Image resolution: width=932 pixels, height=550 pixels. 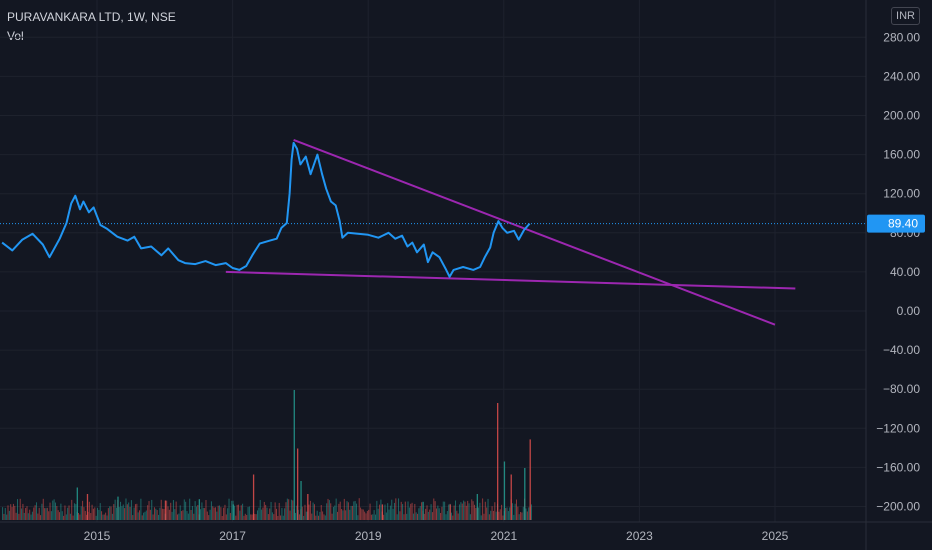 I want to click on x-tick-label: 2019, so click(x=368, y=536).